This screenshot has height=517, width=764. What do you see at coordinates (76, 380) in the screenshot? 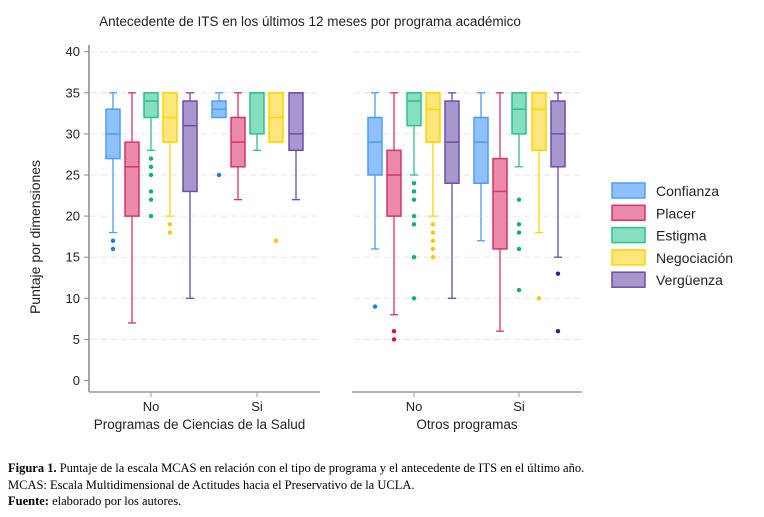
I see `y-tick-label: 0` at bounding box center [76, 380].